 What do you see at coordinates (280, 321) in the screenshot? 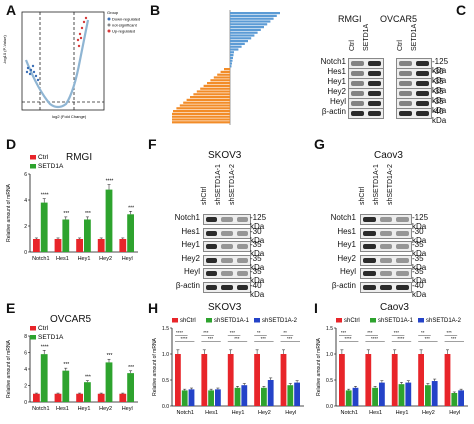
I see `legend-label: shSETD1A-2` at bounding box center [280, 321].